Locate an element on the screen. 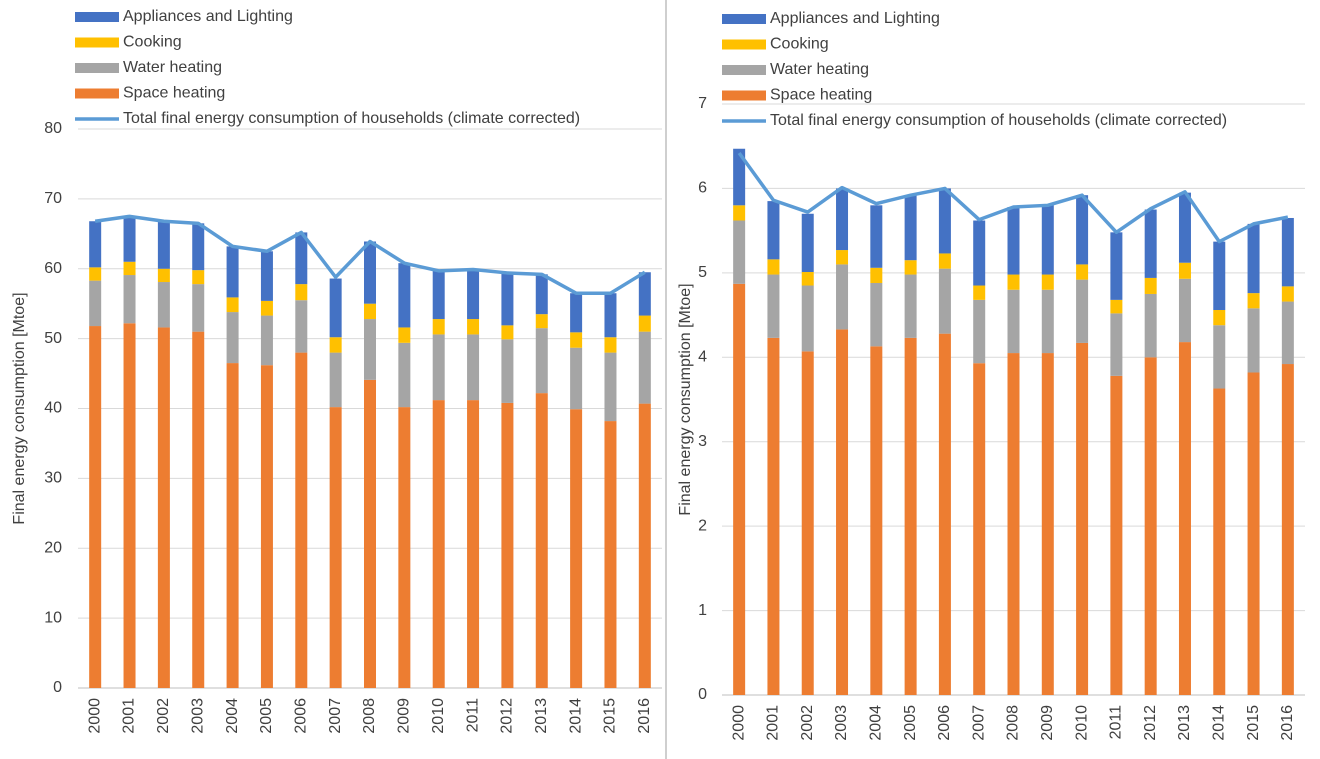  y-tick-label: 40 is located at coordinates (53, 408).